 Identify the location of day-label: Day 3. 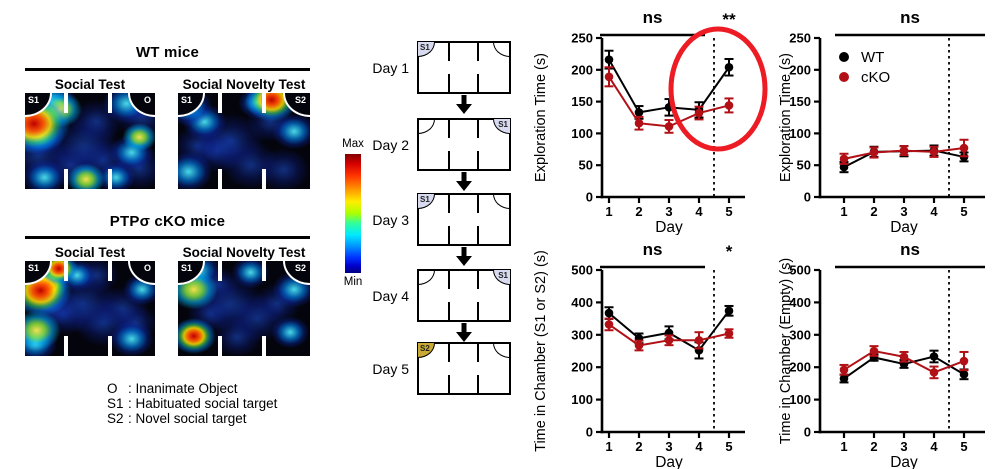
(390, 220).